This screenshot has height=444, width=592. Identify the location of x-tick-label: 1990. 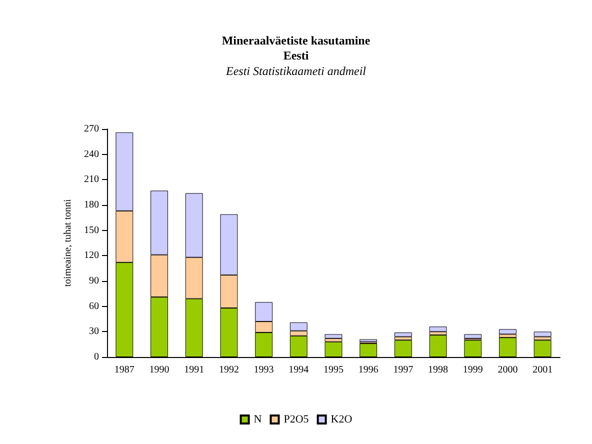
(159, 370).